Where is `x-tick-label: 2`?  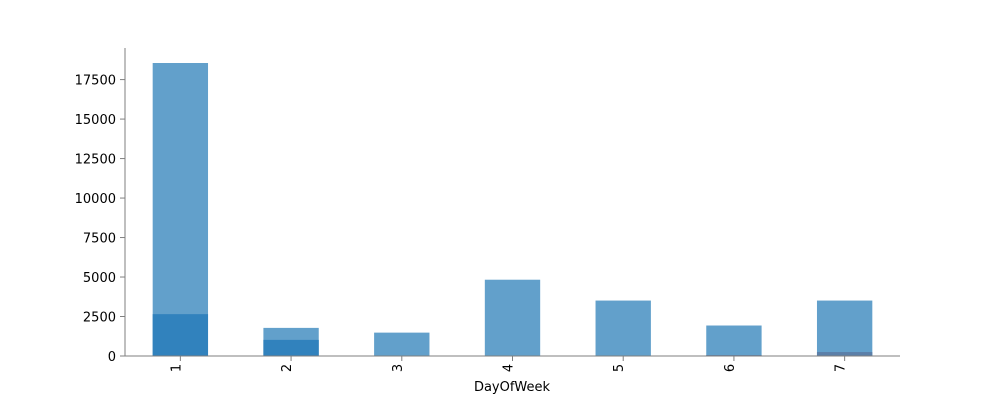
x-tick-label: 2 is located at coordinates (287, 368).